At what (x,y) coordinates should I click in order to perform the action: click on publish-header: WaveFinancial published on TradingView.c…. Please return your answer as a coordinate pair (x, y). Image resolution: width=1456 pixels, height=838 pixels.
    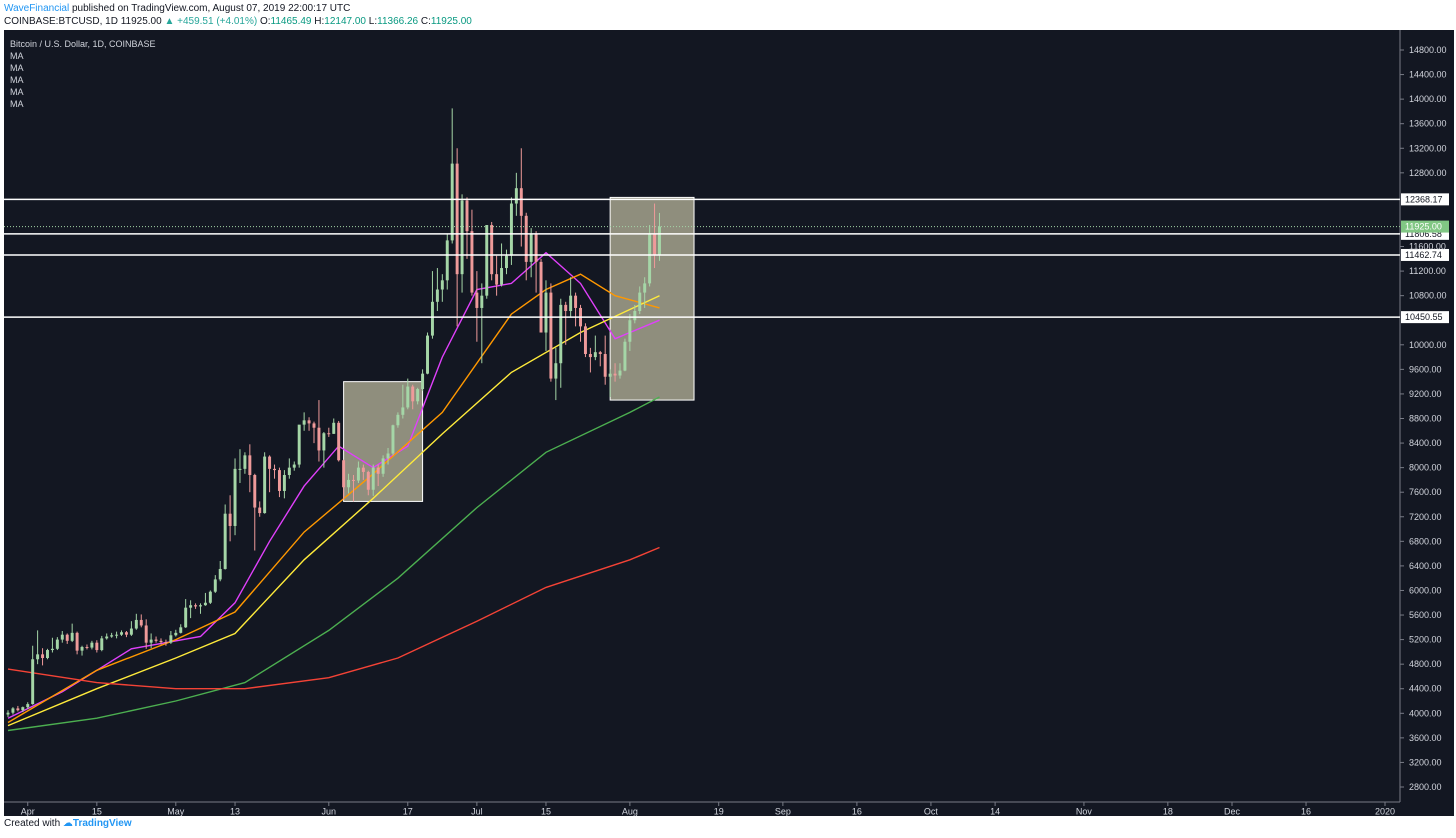
    Looking at the image, I should click on (728, 15).